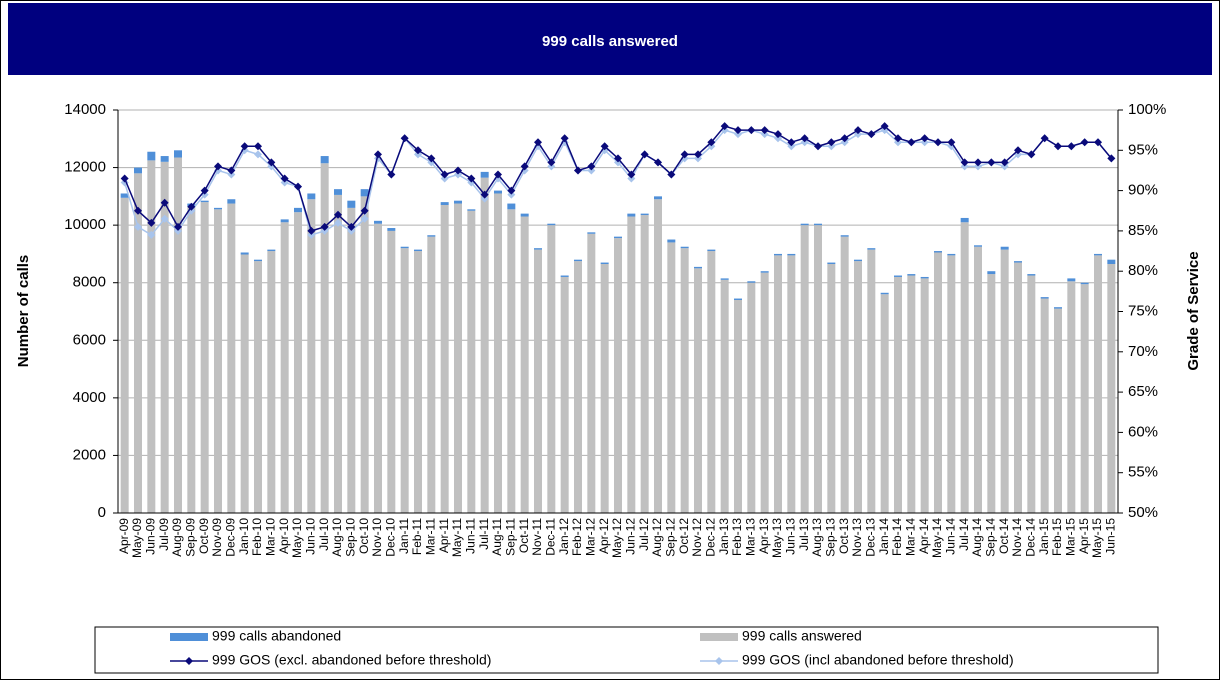 This screenshot has width=1220, height=680. I want to click on x-tick-label: Jan-10, so click(244, 536).